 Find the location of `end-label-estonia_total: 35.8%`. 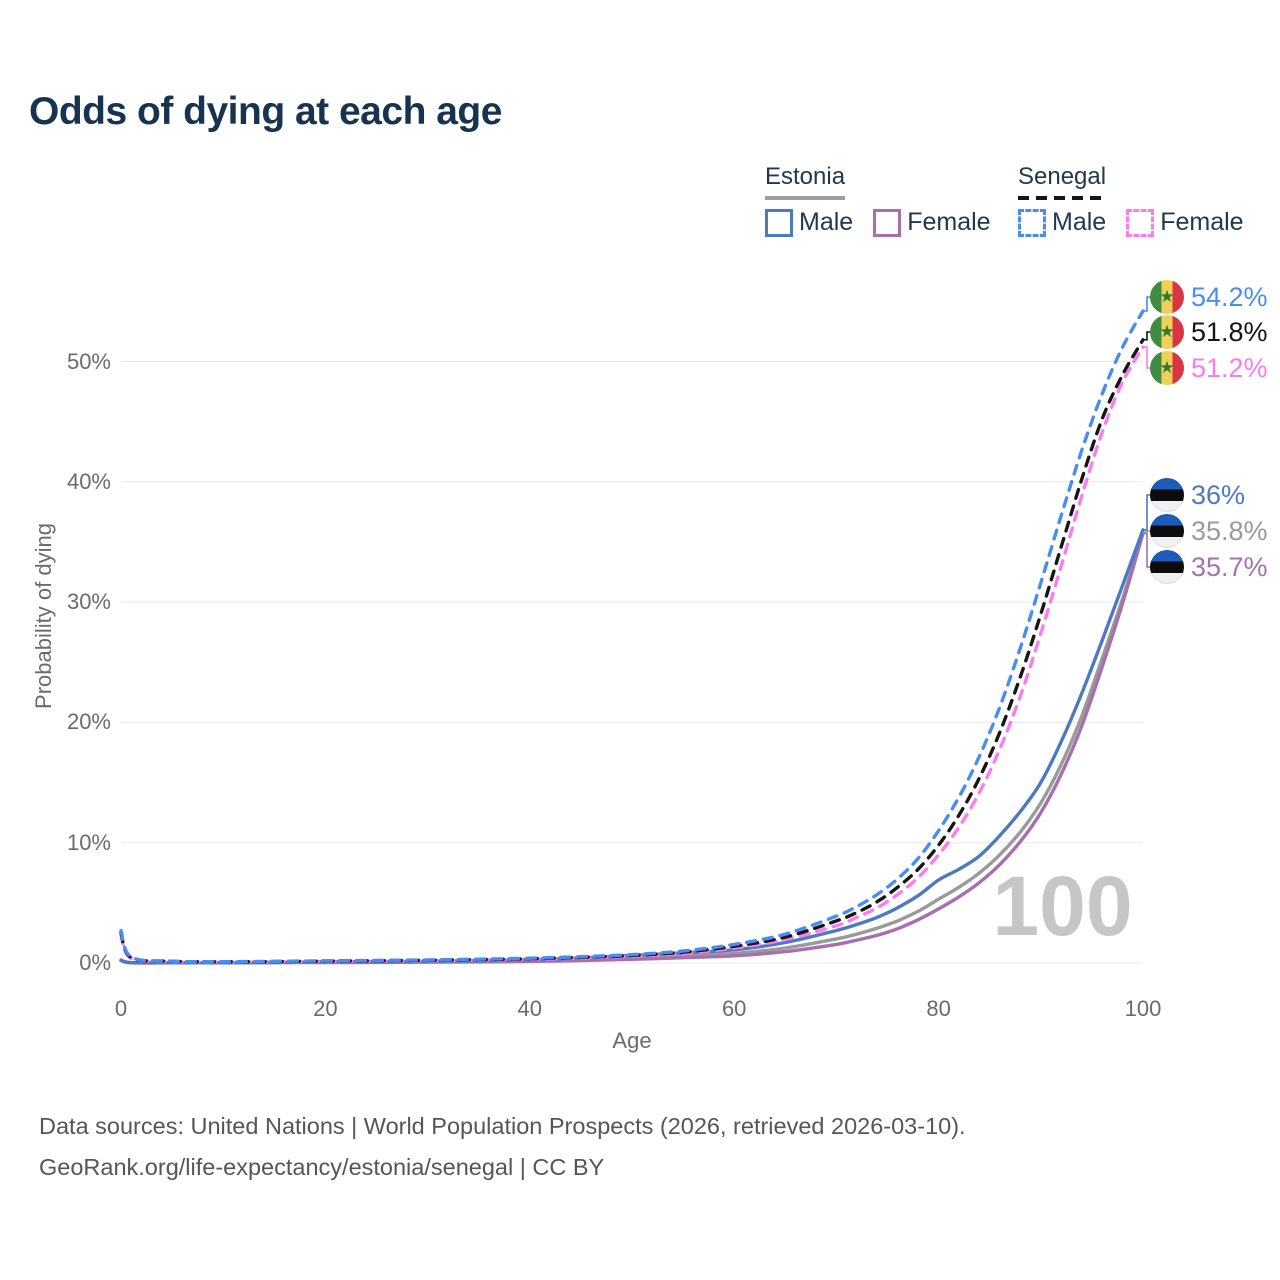

end-label-estonia_total: 35.8% is located at coordinates (1209, 531).